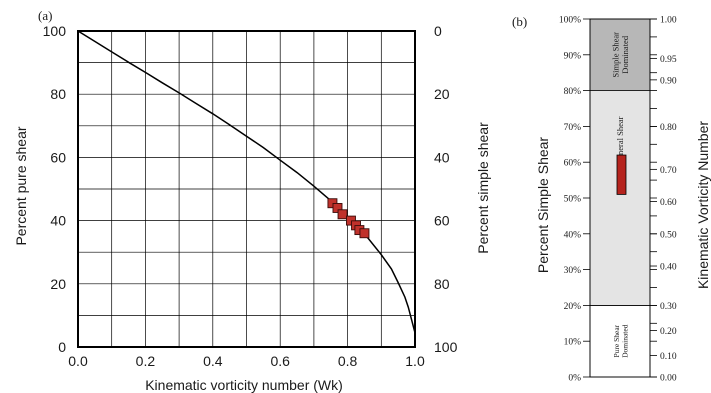  I want to click on left-tick-label: 10%, so click(573, 343).